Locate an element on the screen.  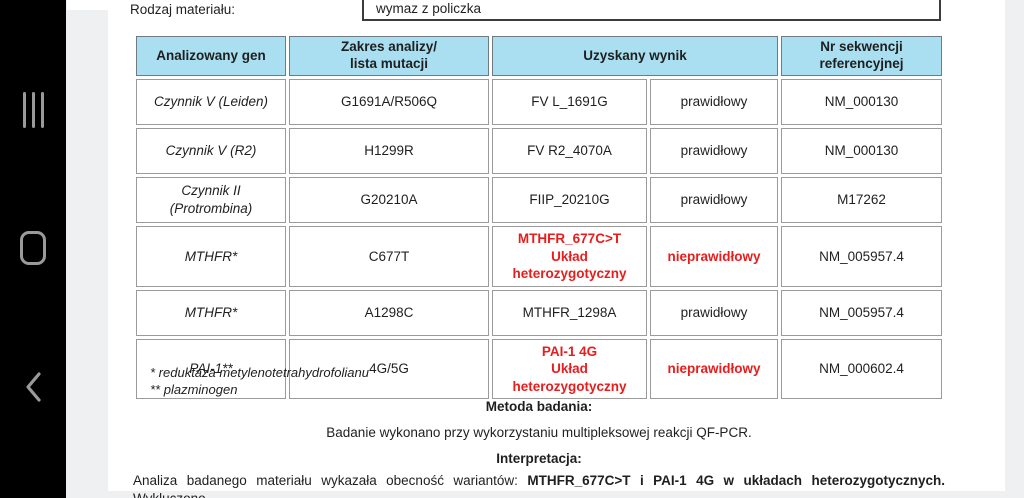
result-cell: FV R2_4070A is located at coordinates (569, 151).